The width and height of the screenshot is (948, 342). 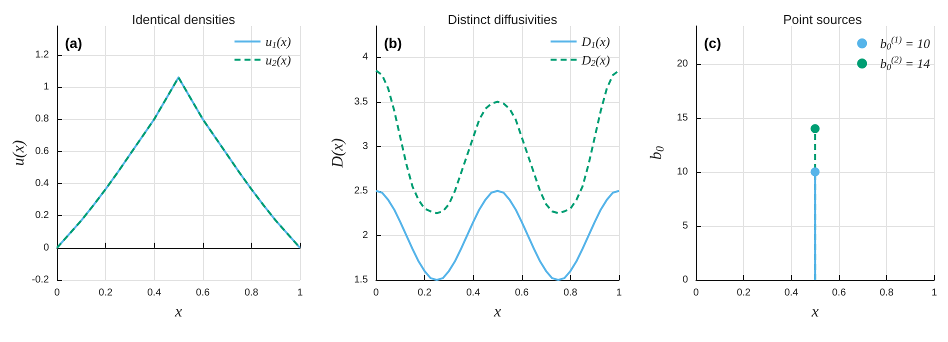 I want to click on y-tick-label: 5, so click(x=685, y=226).